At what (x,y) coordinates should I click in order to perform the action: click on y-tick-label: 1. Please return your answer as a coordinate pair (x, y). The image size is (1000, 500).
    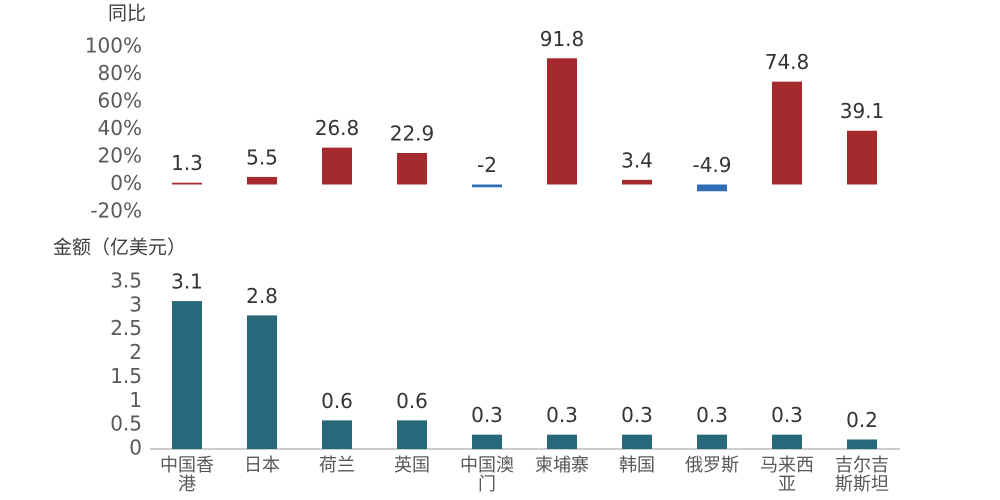
    Looking at the image, I should click on (135, 400).